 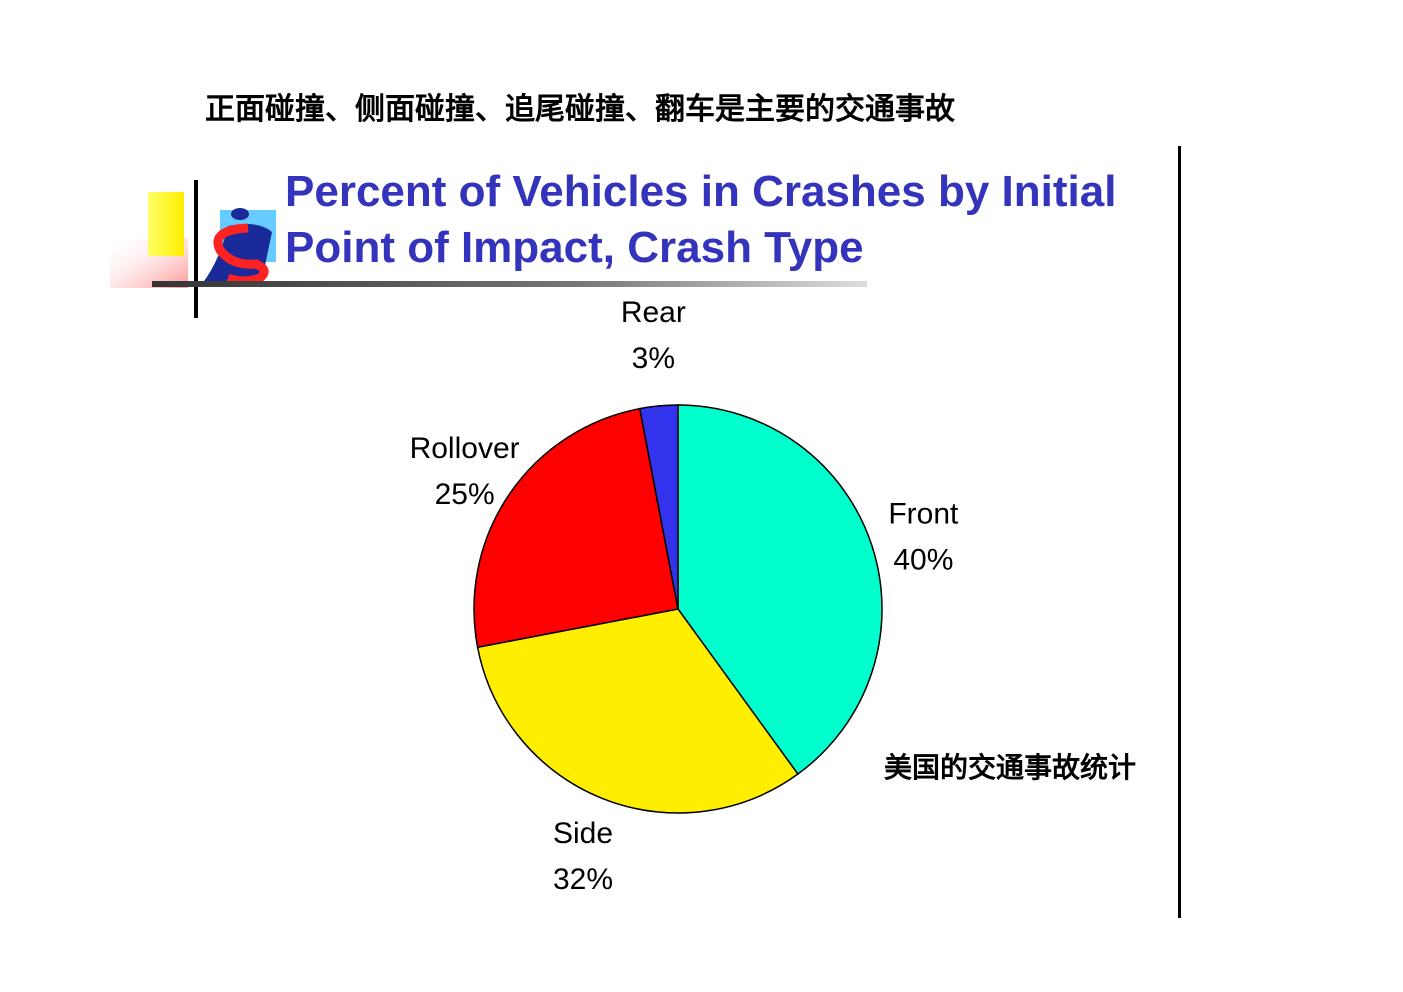 What do you see at coordinates (583, 879) in the screenshot?
I see `slice-value-side: 32%` at bounding box center [583, 879].